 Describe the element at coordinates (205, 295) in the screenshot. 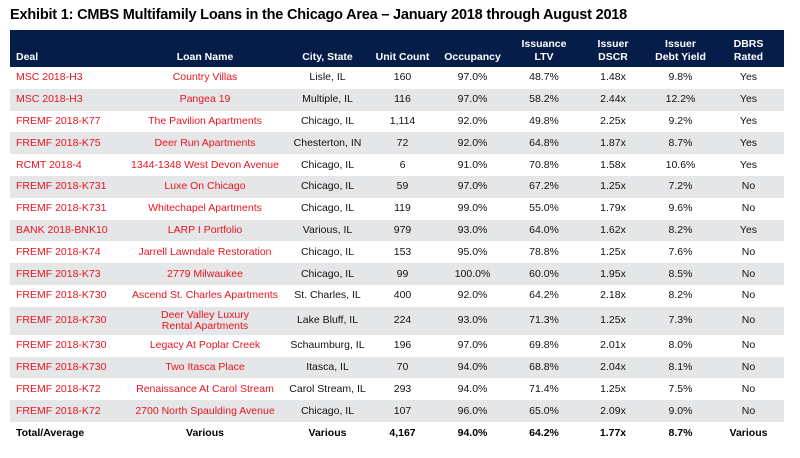

I see `cell-loan-name: Ascend St. Charles Apartments` at that location.